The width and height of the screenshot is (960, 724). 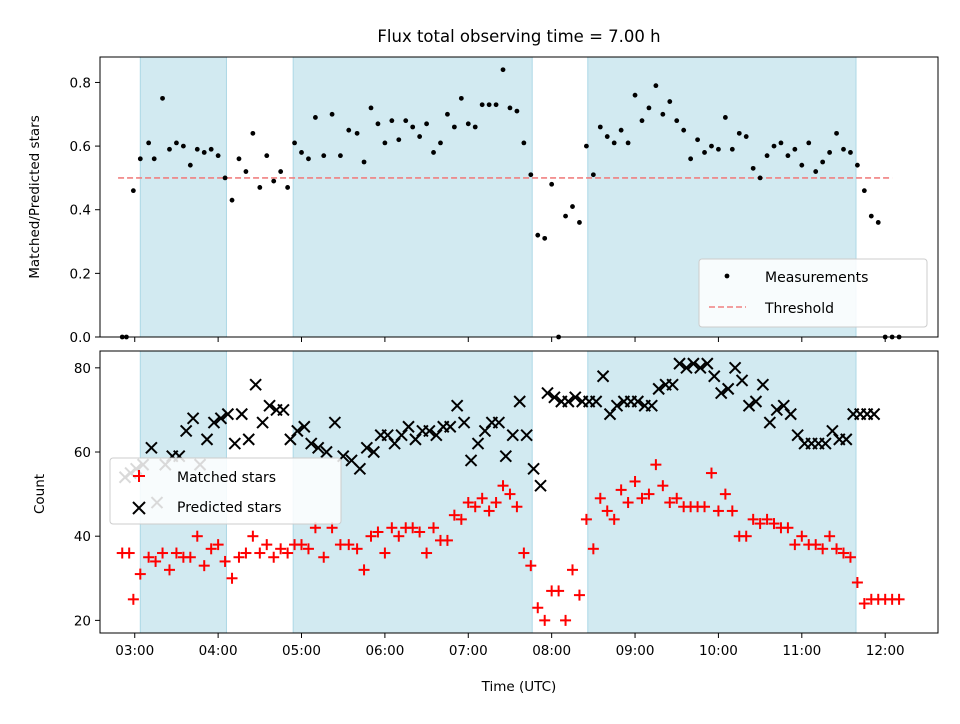 I want to click on bottom-legend: Matched stars Predicted stars, so click(x=225, y=491).